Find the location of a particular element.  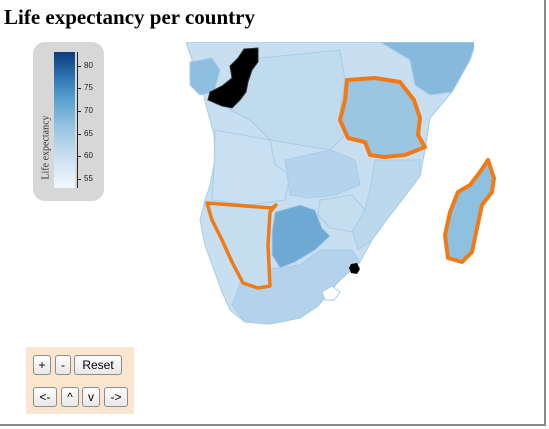

reset-button: Reset is located at coordinates (98, 365).